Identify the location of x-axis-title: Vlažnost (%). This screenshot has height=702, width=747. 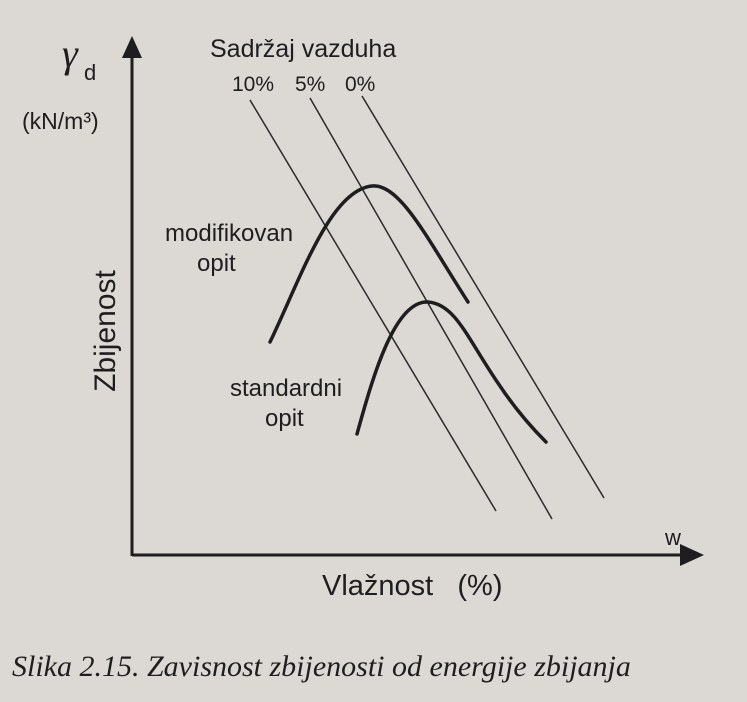
(412, 586).